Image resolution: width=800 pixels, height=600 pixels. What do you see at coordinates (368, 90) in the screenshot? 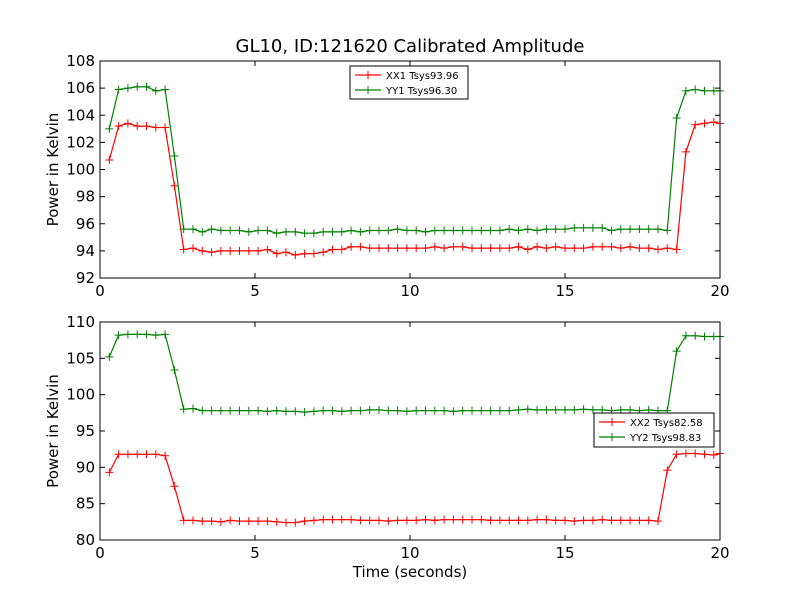
I see `upper-legend-marker` at bounding box center [368, 90].